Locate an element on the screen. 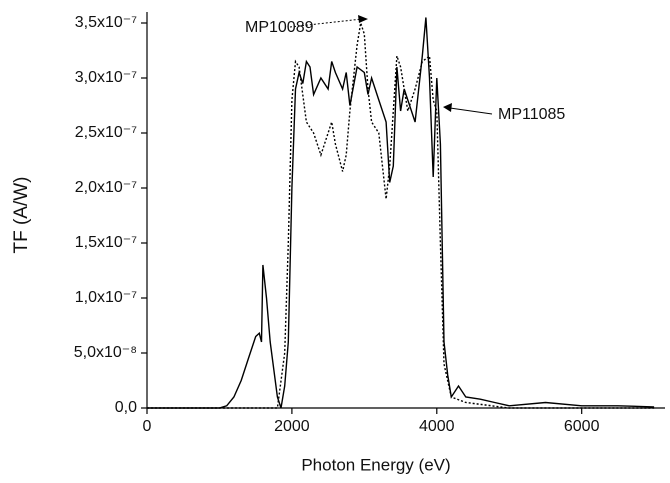  series-annotation: MP10089 is located at coordinates (279, 27).